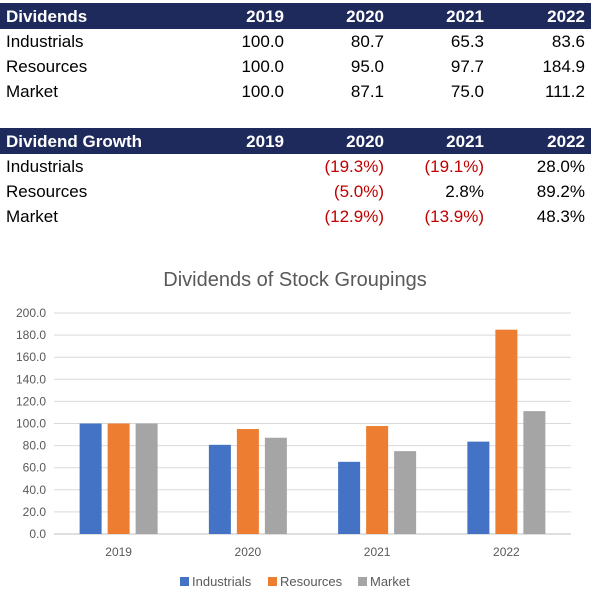 The image size is (591, 601). What do you see at coordinates (294, 280) in the screenshot?
I see `chart-title: Dividends of Stock Groupings` at bounding box center [294, 280].